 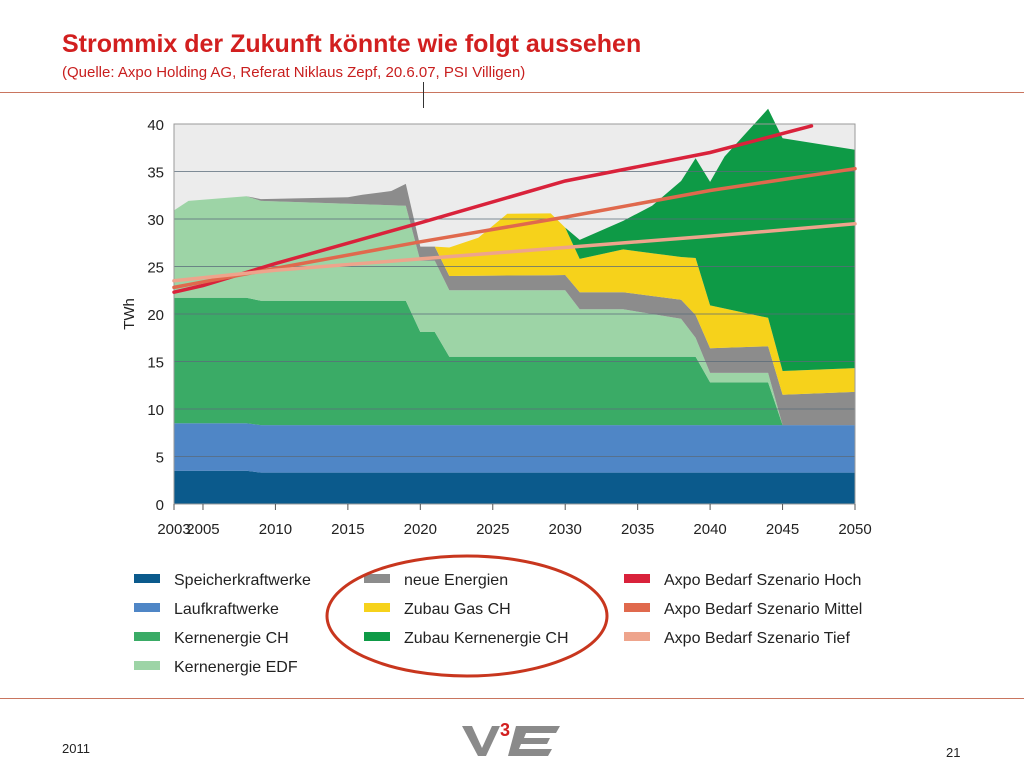 I want to click on footer-divider, so click(x=512, y=698).